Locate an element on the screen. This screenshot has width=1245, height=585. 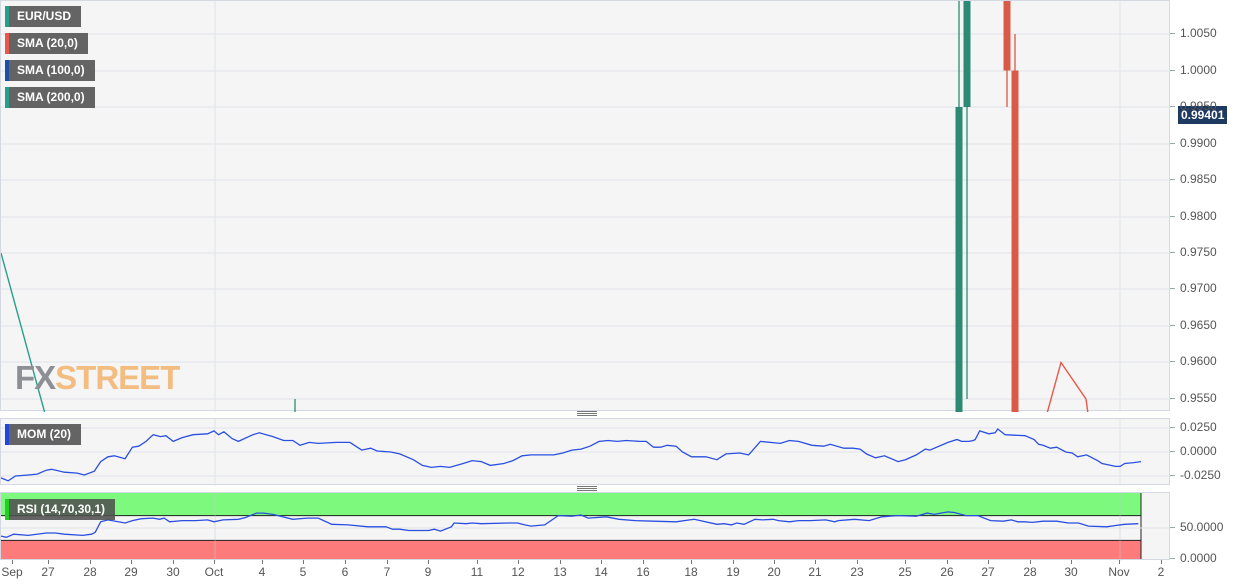
legend-label: SMA (20,0) is located at coordinates (47, 43).